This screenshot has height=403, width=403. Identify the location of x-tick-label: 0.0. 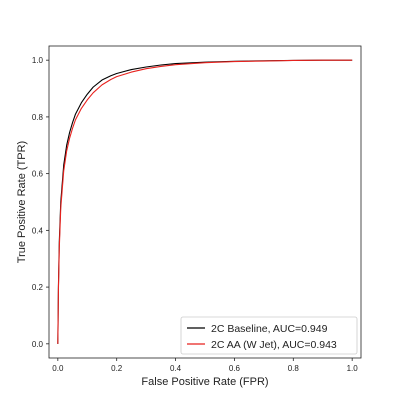
(58, 368).